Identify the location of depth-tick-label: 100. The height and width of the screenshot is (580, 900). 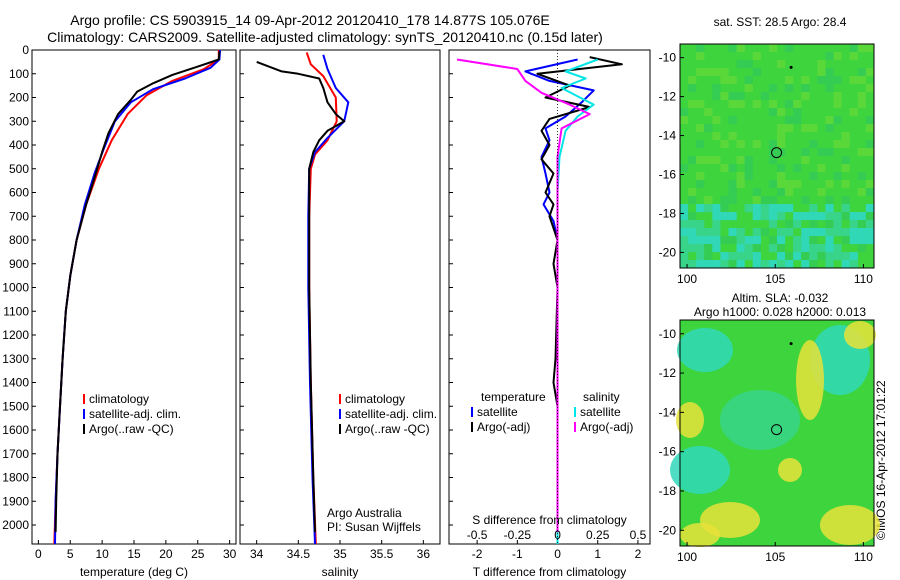
(19, 74).